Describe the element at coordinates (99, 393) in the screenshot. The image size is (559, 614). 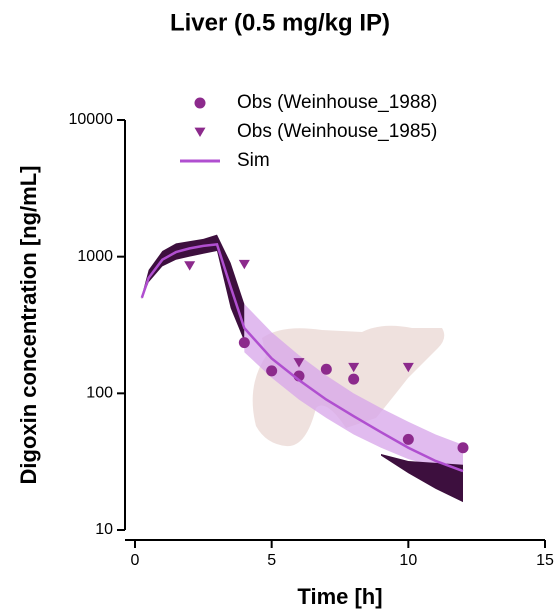
I see `y-tick-label: 100` at that location.